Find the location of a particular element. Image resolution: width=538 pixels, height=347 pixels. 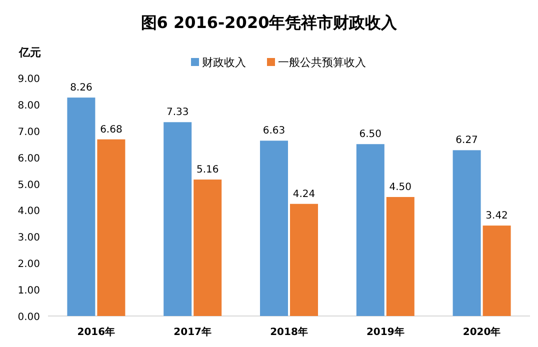

y-tick-label: 6.00 is located at coordinates (29, 158).